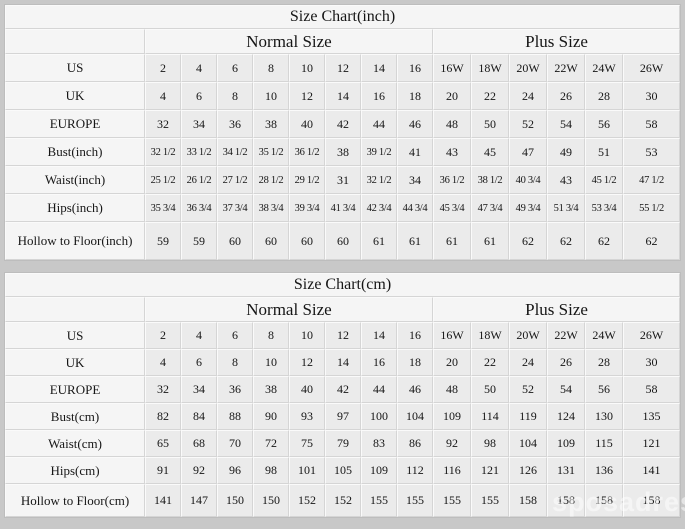 This screenshot has height=529, width=685. I want to click on size-cell: 31, so click(343, 180).